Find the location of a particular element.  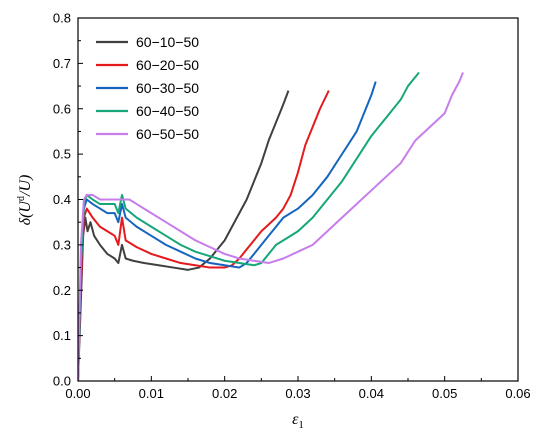

x-tick-label: 0.06 is located at coordinates (517, 393).